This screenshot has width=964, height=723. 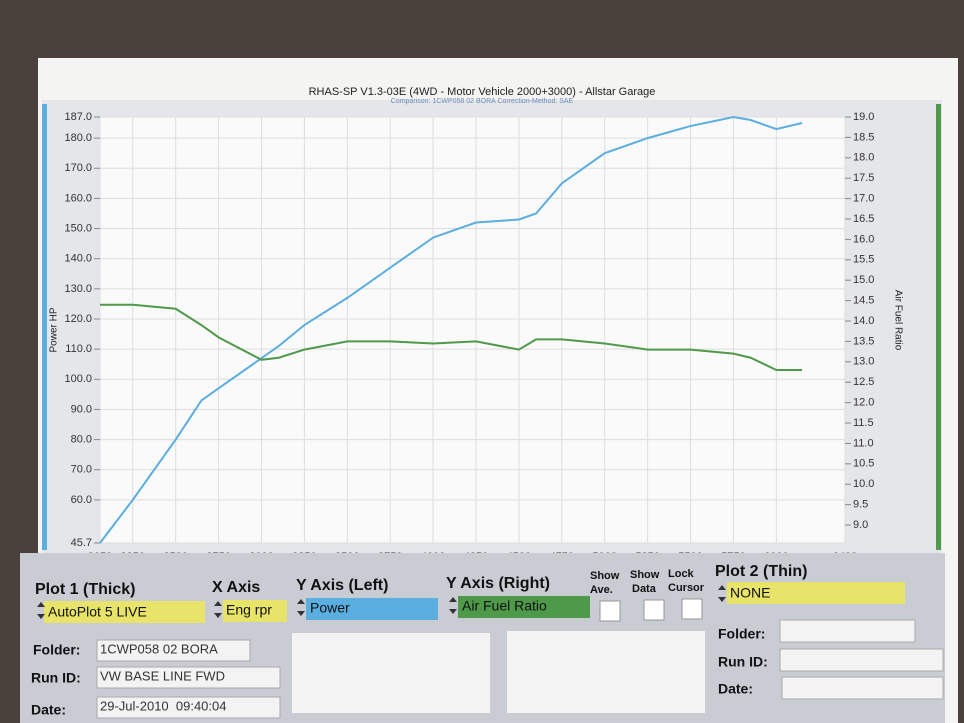 What do you see at coordinates (330, 608) in the screenshot?
I see `select-value: Power` at bounding box center [330, 608].